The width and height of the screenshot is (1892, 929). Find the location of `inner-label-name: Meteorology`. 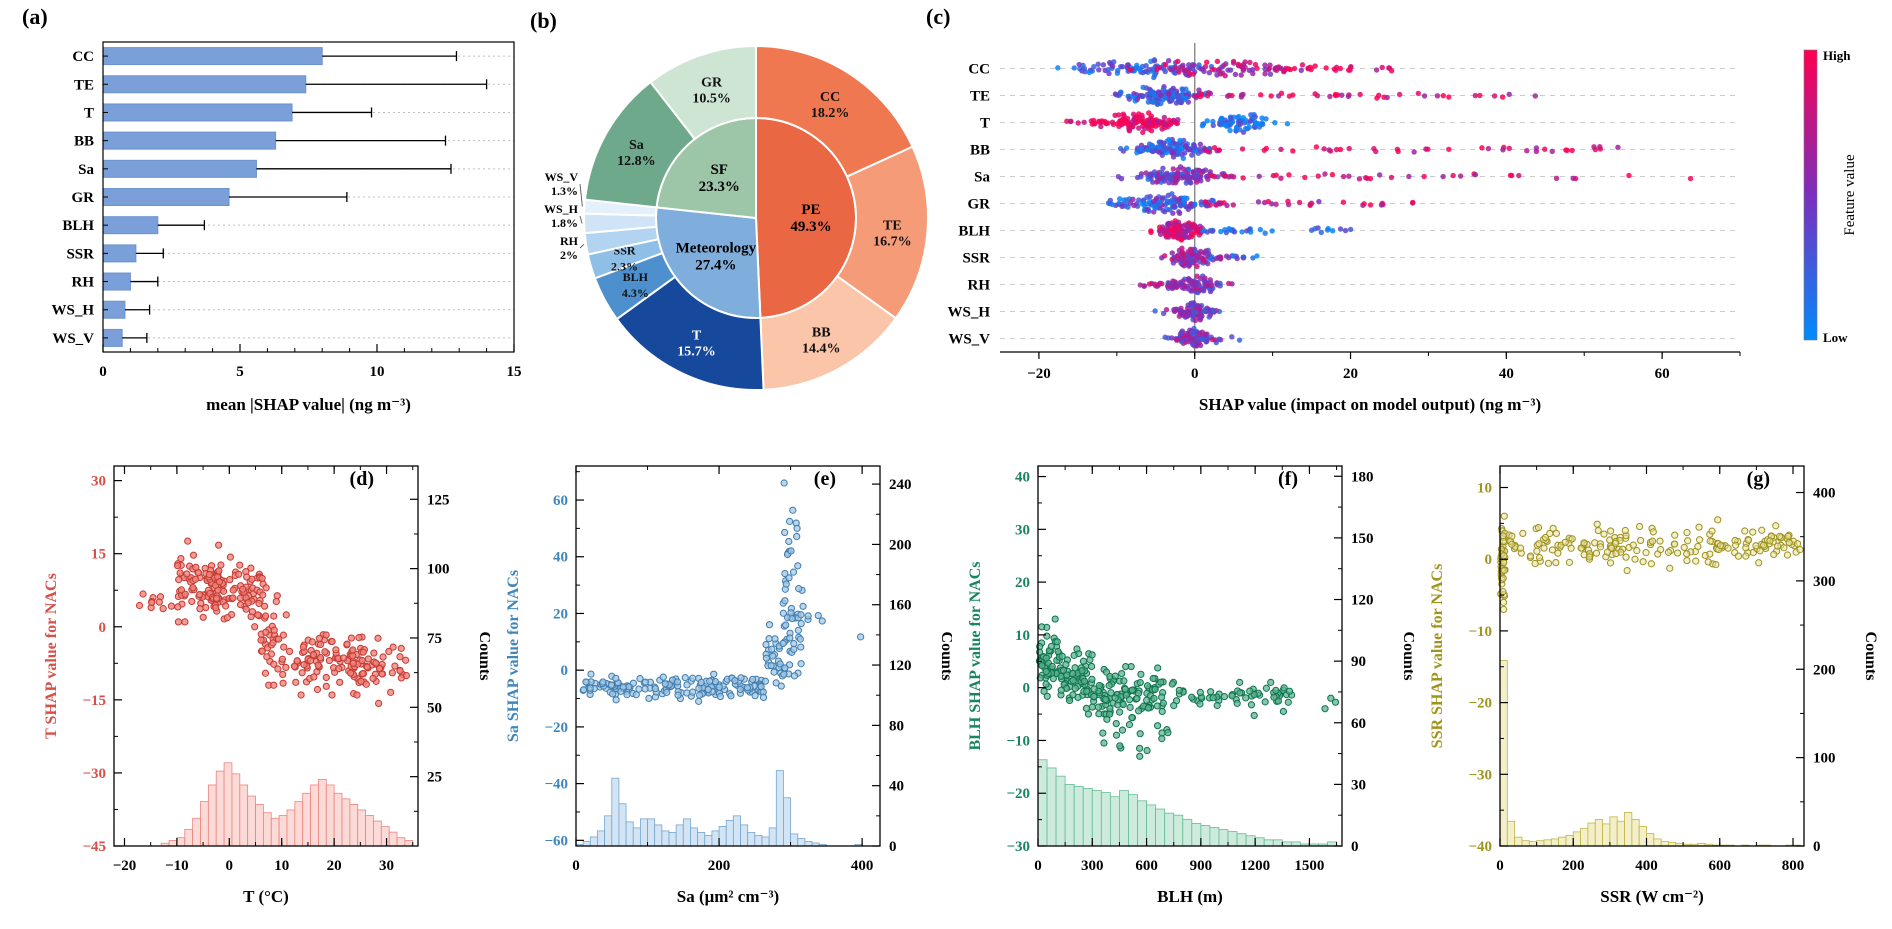

inner-label-name: Meteorology is located at coordinates (716, 249).